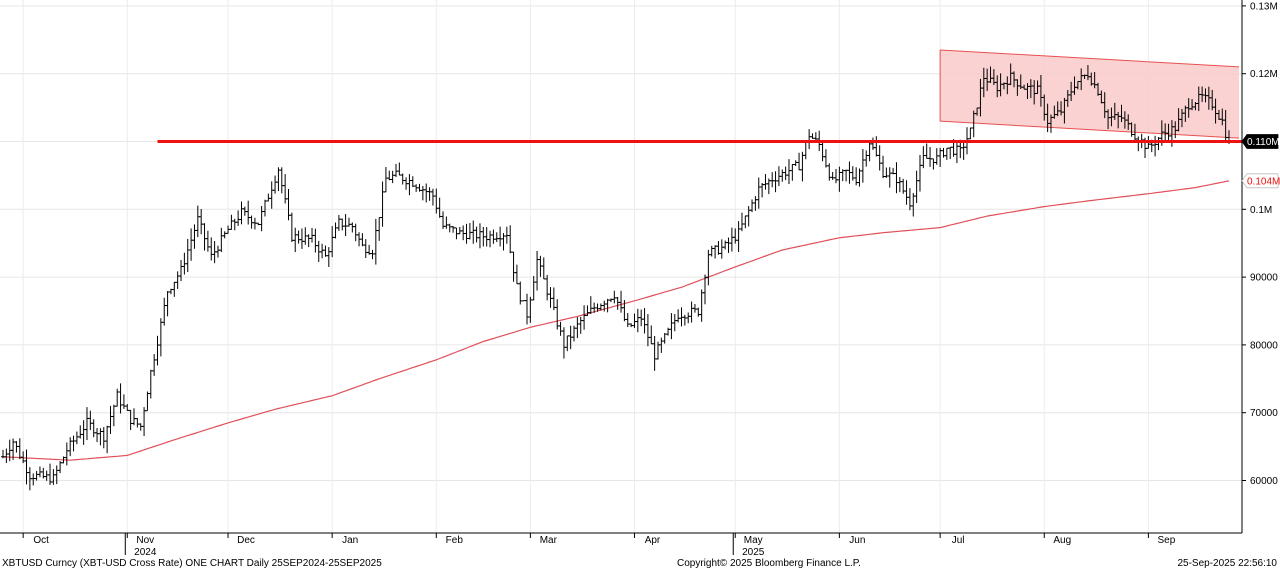 Image resolution: width=1280 pixels, height=571 pixels. What do you see at coordinates (653, 540) in the screenshot?
I see `x-tick-label: Apr` at bounding box center [653, 540].